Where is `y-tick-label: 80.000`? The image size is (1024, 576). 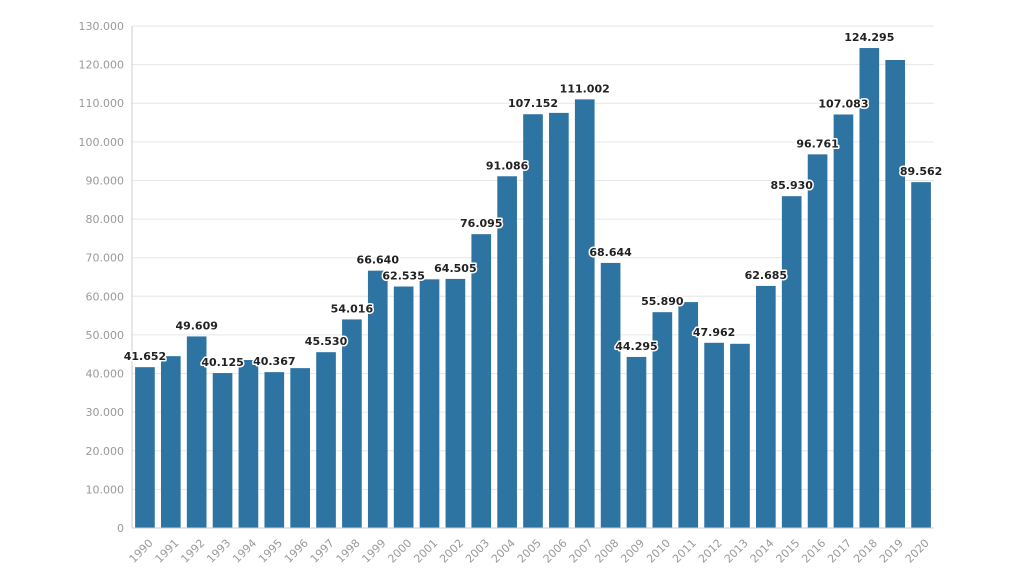 y-tick-label: 80.000 is located at coordinates (105, 219).